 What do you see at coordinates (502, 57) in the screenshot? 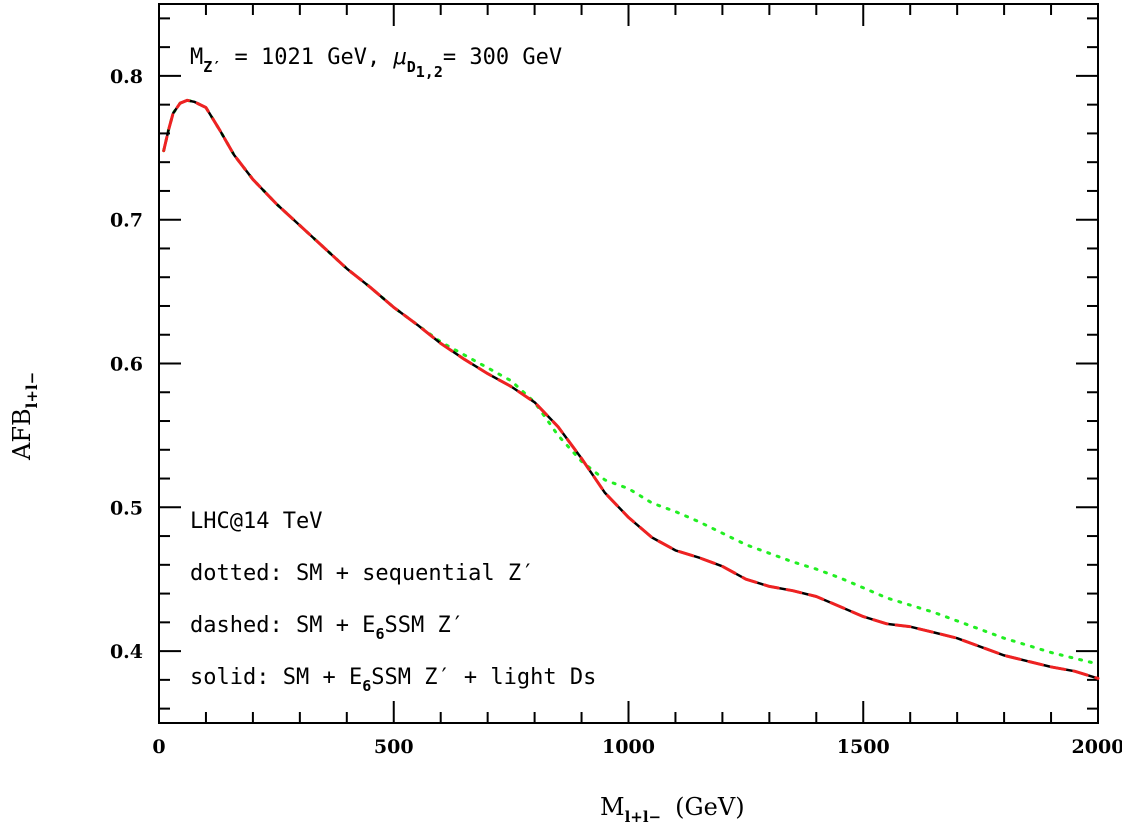
I see `mu-value: = 300 GeV` at bounding box center [502, 57].